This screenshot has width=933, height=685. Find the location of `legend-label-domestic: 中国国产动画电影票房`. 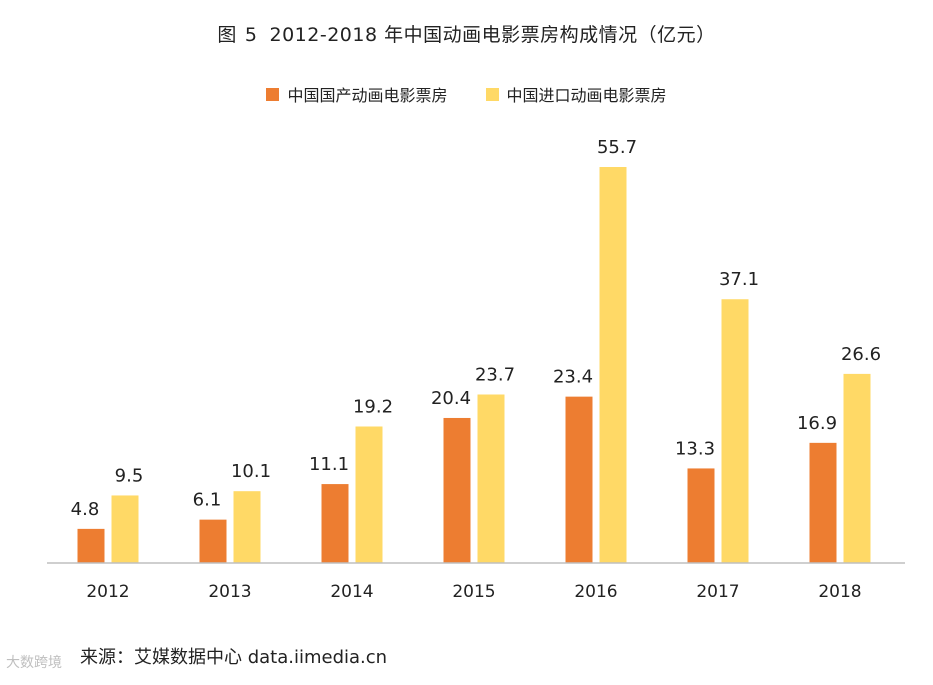

legend-label-domestic: 中国国产动画电影票房 is located at coordinates (367, 95).